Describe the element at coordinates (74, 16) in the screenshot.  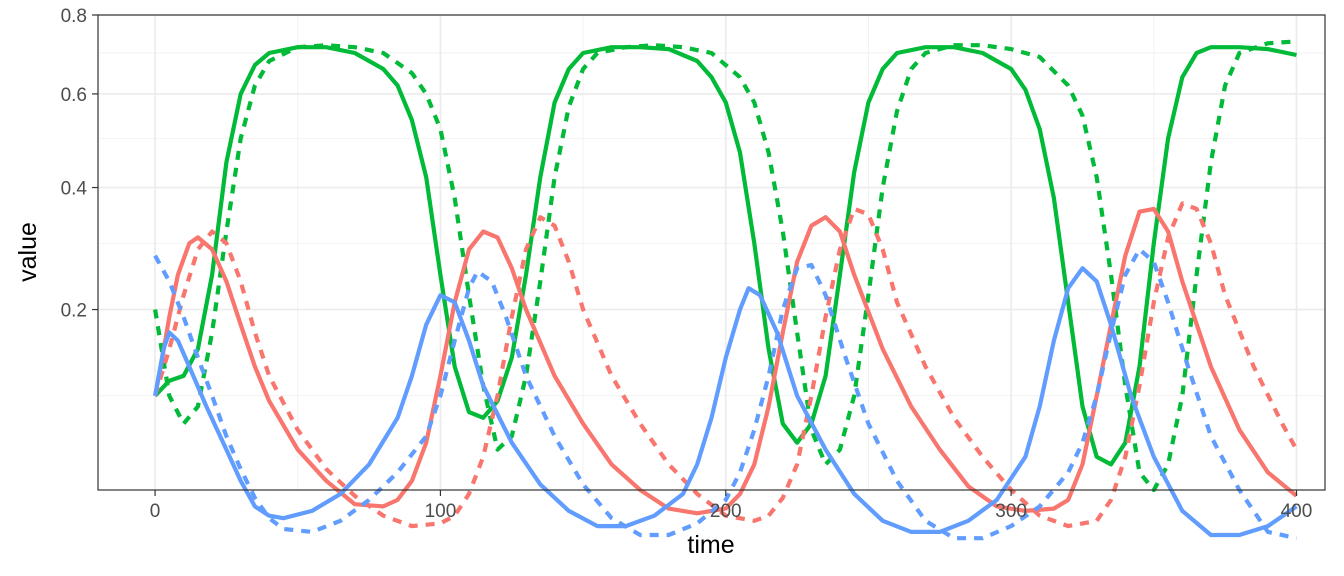
I see `y-tick-label: 0.8` at that location.